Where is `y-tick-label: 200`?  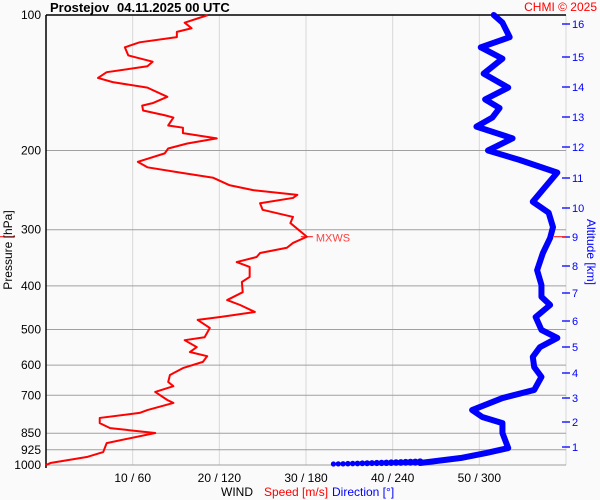
y-tick-label: 200 is located at coordinates (31, 150).